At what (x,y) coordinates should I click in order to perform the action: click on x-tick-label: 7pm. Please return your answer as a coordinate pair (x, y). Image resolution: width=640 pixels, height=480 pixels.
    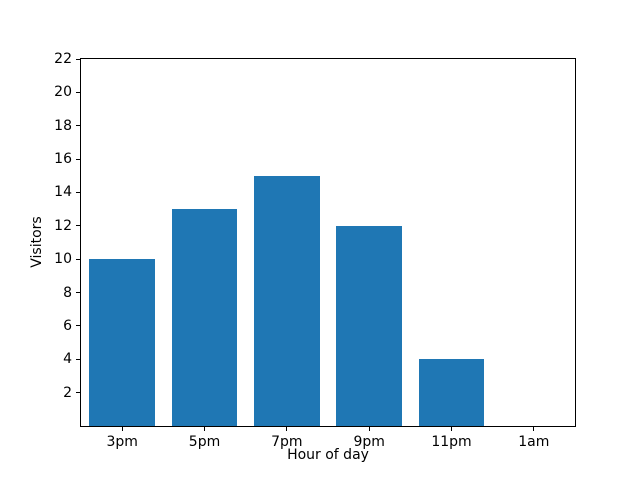
    Looking at the image, I should click on (287, 442).